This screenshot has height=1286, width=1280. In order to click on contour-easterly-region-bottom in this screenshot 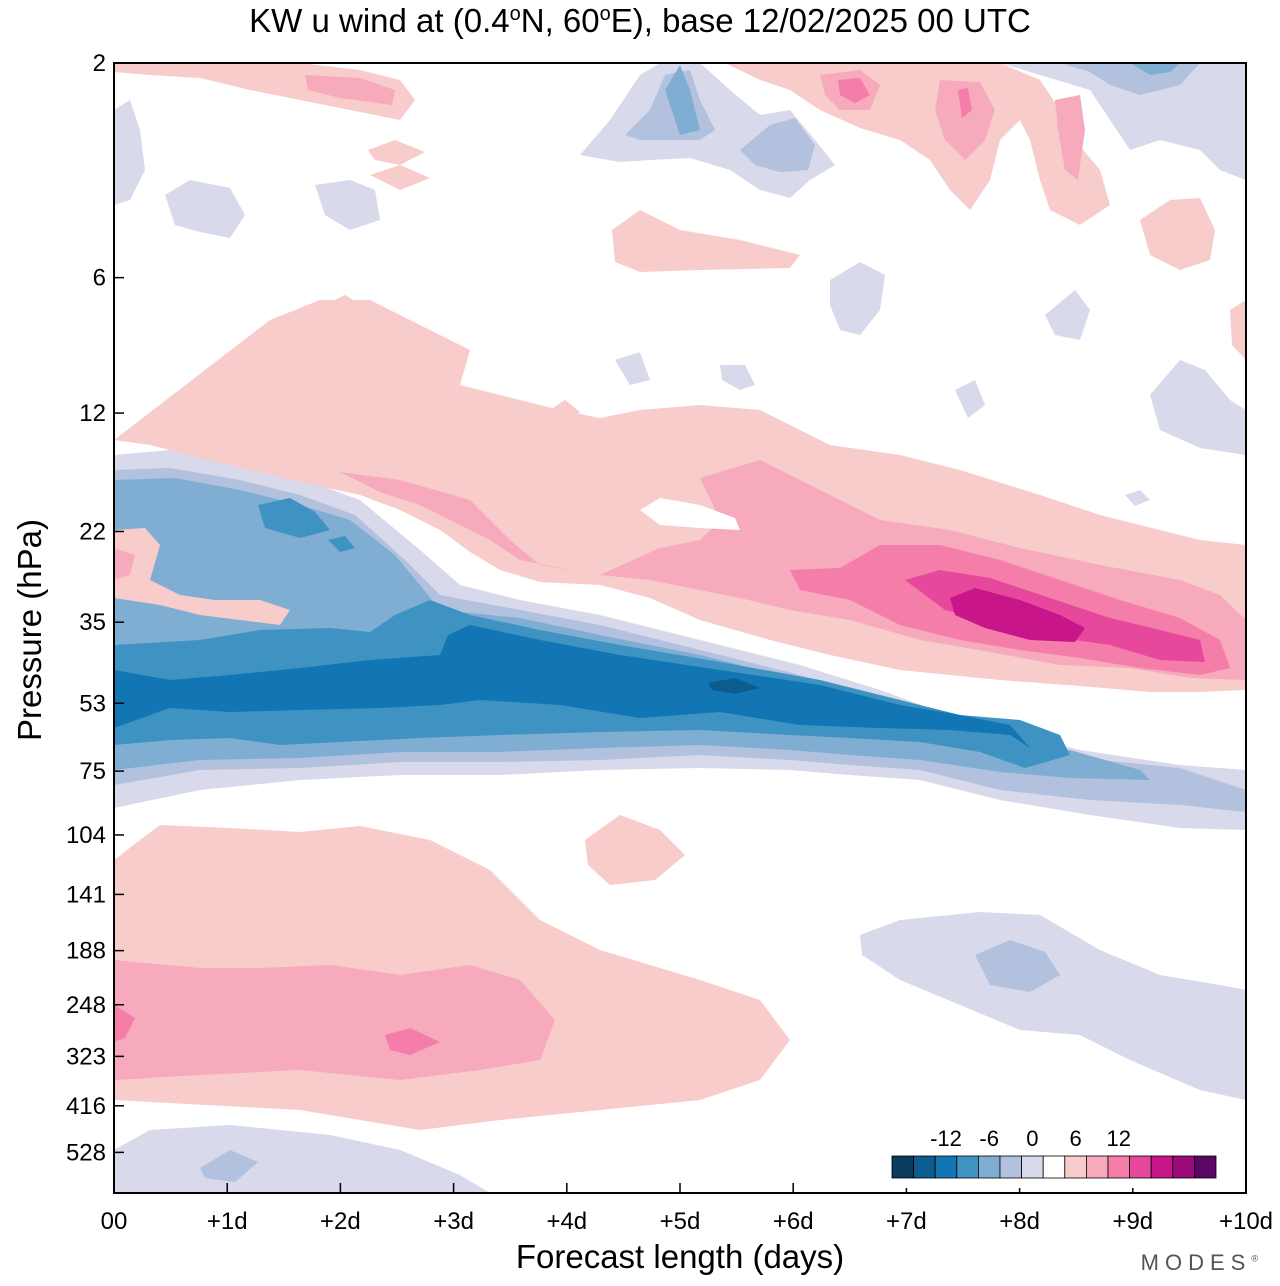, I will do `click(302, 1159)`.